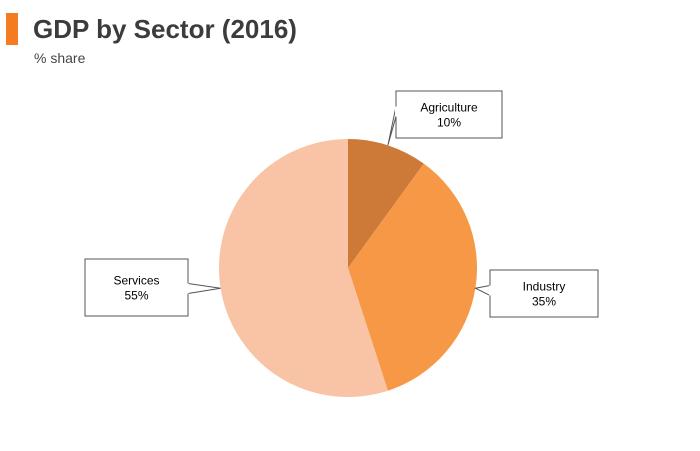 The image size is (700, 451). I want to click on chart-title: GDP by Sector (2016), so click(165, 29).